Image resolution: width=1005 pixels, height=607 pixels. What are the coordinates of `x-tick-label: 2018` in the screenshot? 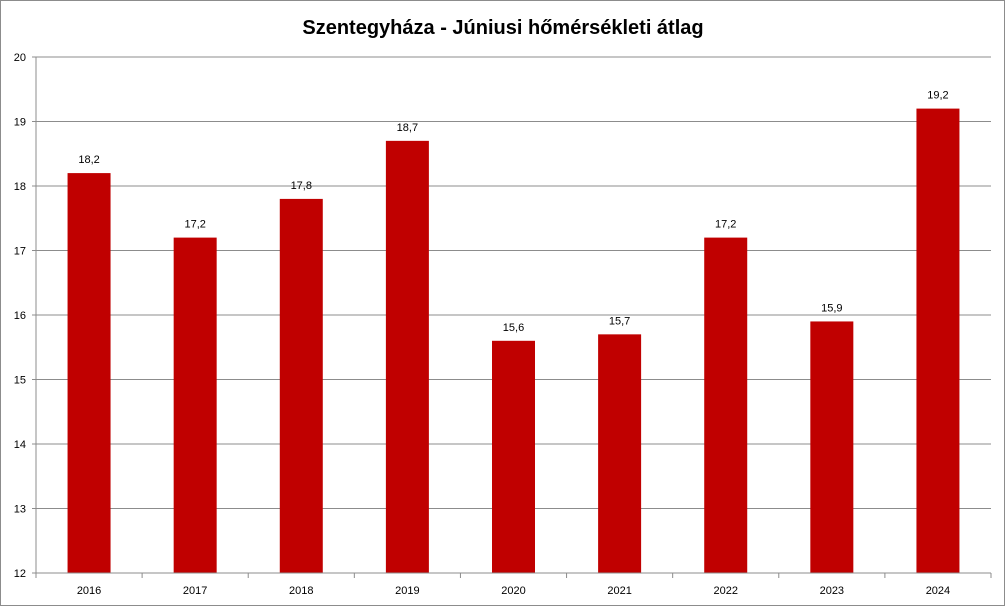 It's located at (301, 591).